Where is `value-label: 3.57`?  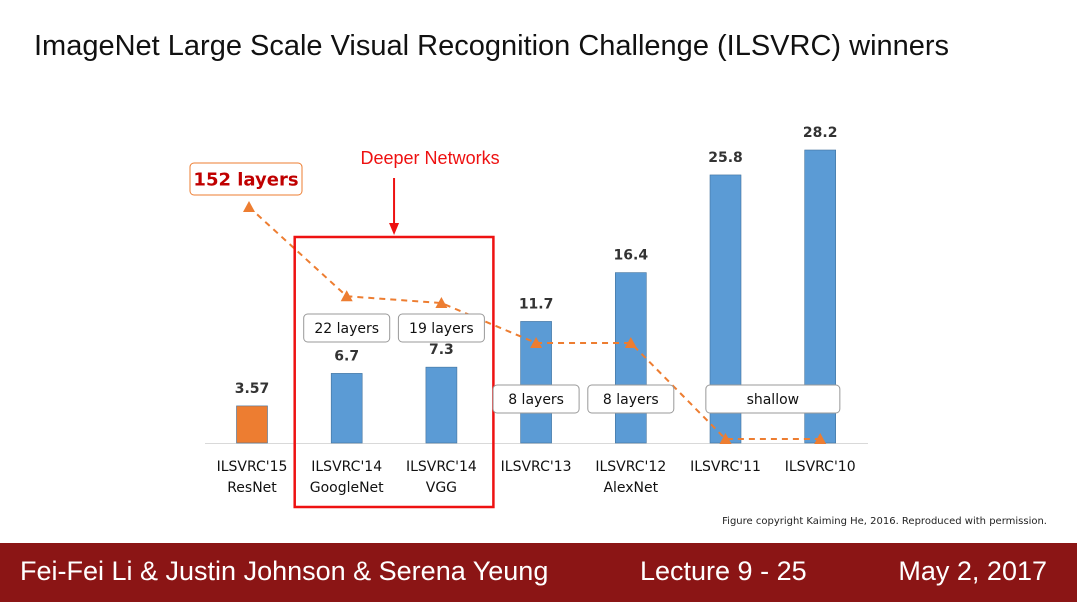 value-label: 3.57 is located at coordinates (252, 389).